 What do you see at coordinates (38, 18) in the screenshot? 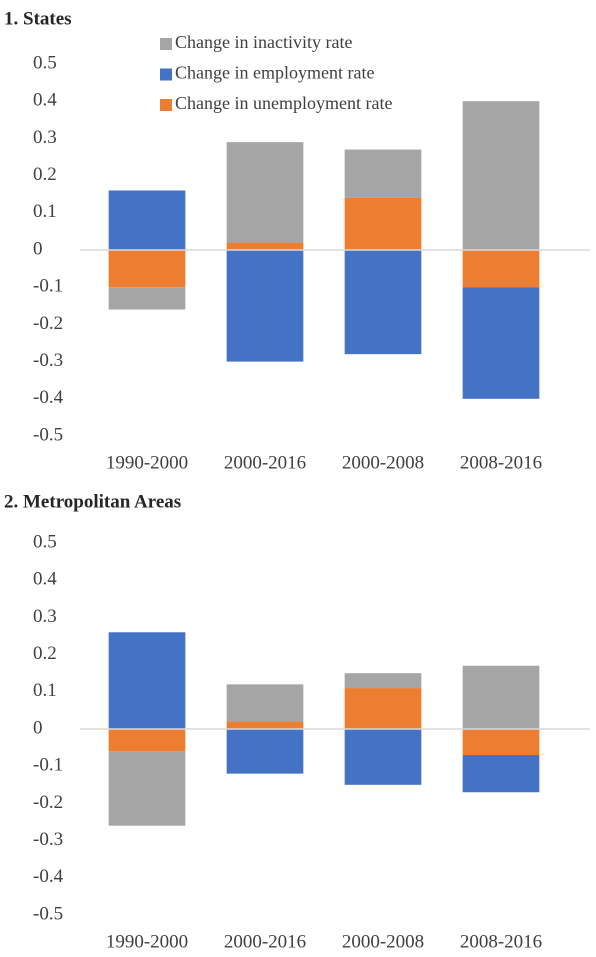
I see `chart-title: 1. States` at bounding box center [38, 18].